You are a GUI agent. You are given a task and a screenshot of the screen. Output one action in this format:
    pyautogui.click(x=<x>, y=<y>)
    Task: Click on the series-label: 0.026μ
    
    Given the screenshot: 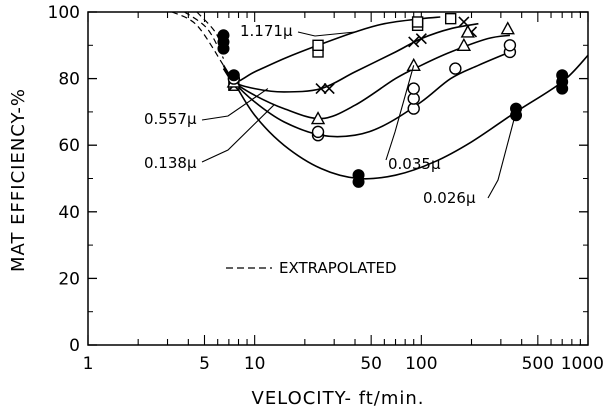 What is the action you would take?
    pyautogui.click(x=449, y=198)
    